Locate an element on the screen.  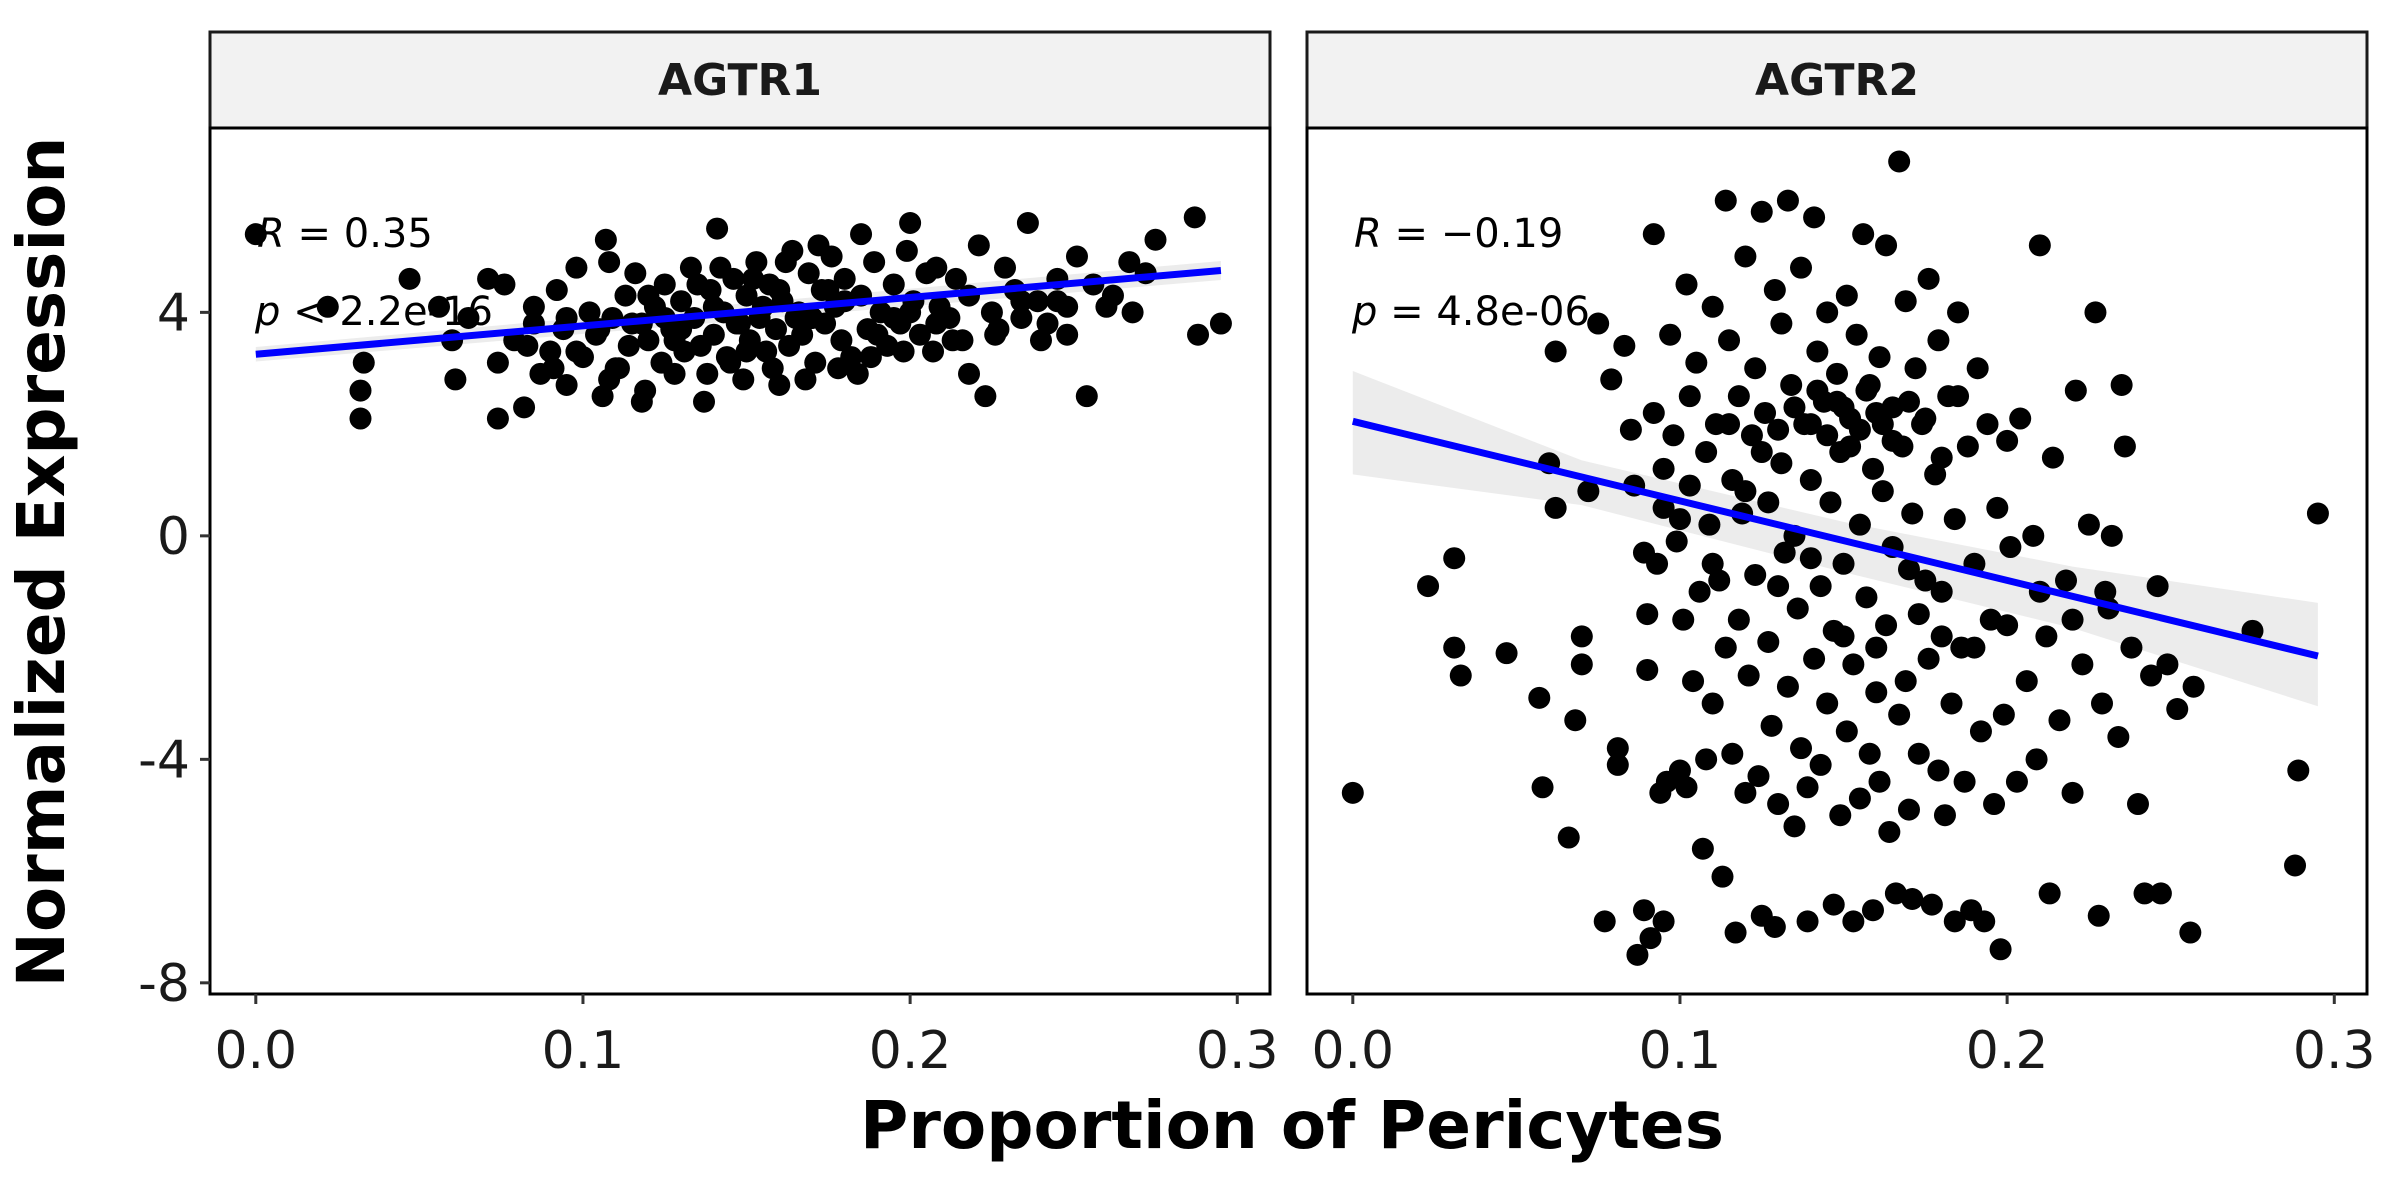
regression-line is located at coordinates (1835, 538).